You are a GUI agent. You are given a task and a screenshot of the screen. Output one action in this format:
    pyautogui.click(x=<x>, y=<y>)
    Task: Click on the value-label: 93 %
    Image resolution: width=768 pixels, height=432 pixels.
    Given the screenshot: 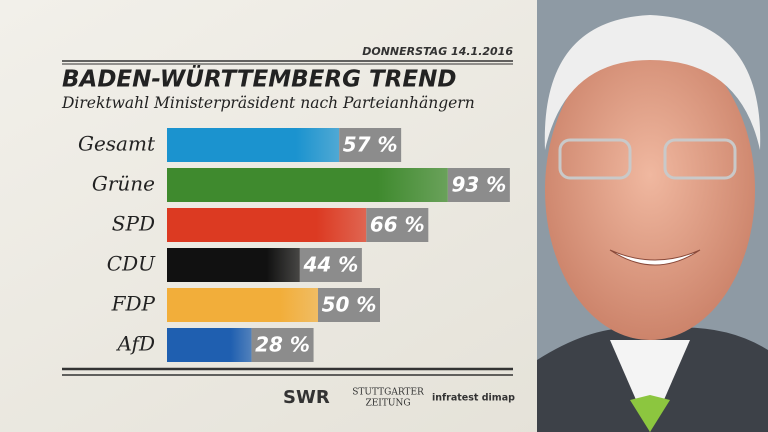 What is the action you would take?
    pyautogui.click(x=478, y=185)
    